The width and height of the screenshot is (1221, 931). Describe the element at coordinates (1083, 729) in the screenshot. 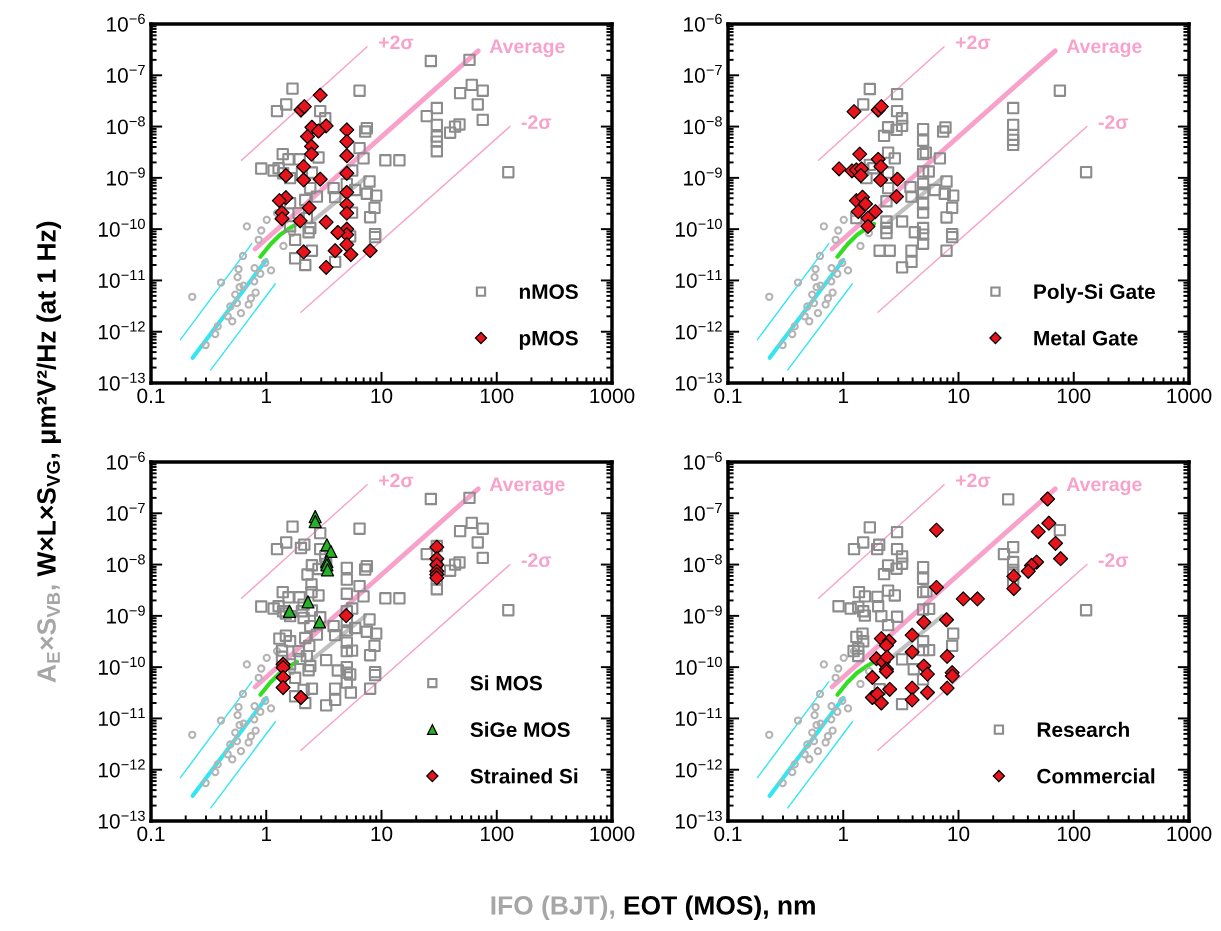

I see `legend-label: Research` at that location.